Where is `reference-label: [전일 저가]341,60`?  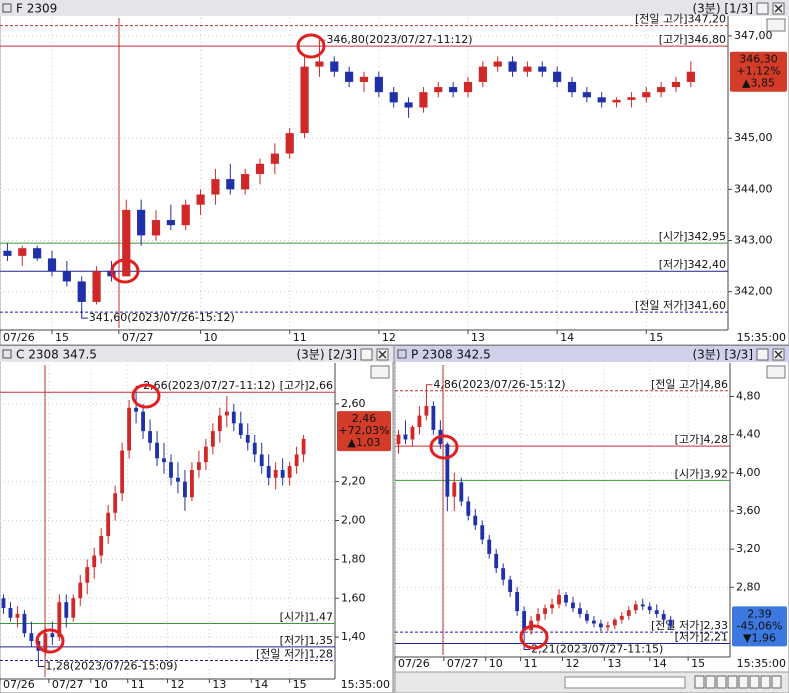
reference-label: [전일 저가]341,60 is located at coordinates (680, 305).